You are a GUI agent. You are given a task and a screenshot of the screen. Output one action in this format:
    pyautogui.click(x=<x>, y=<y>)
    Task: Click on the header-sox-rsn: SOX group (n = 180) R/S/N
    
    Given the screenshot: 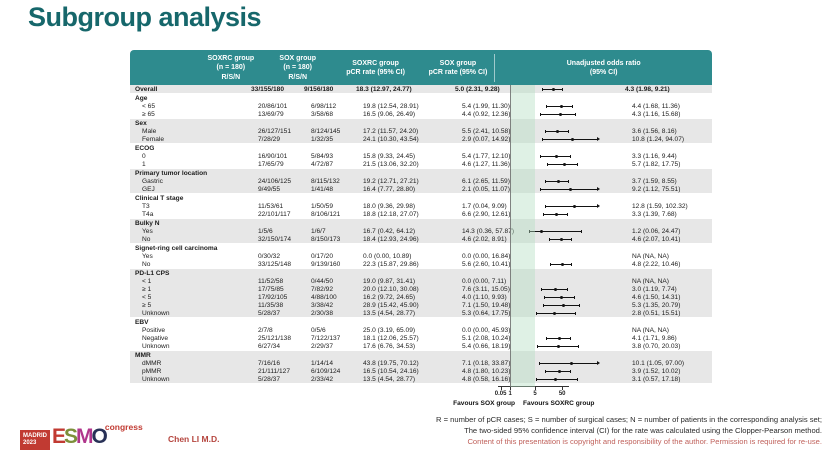 What is the action you would take?
    pyautogui.click(x=298, y=68)
    